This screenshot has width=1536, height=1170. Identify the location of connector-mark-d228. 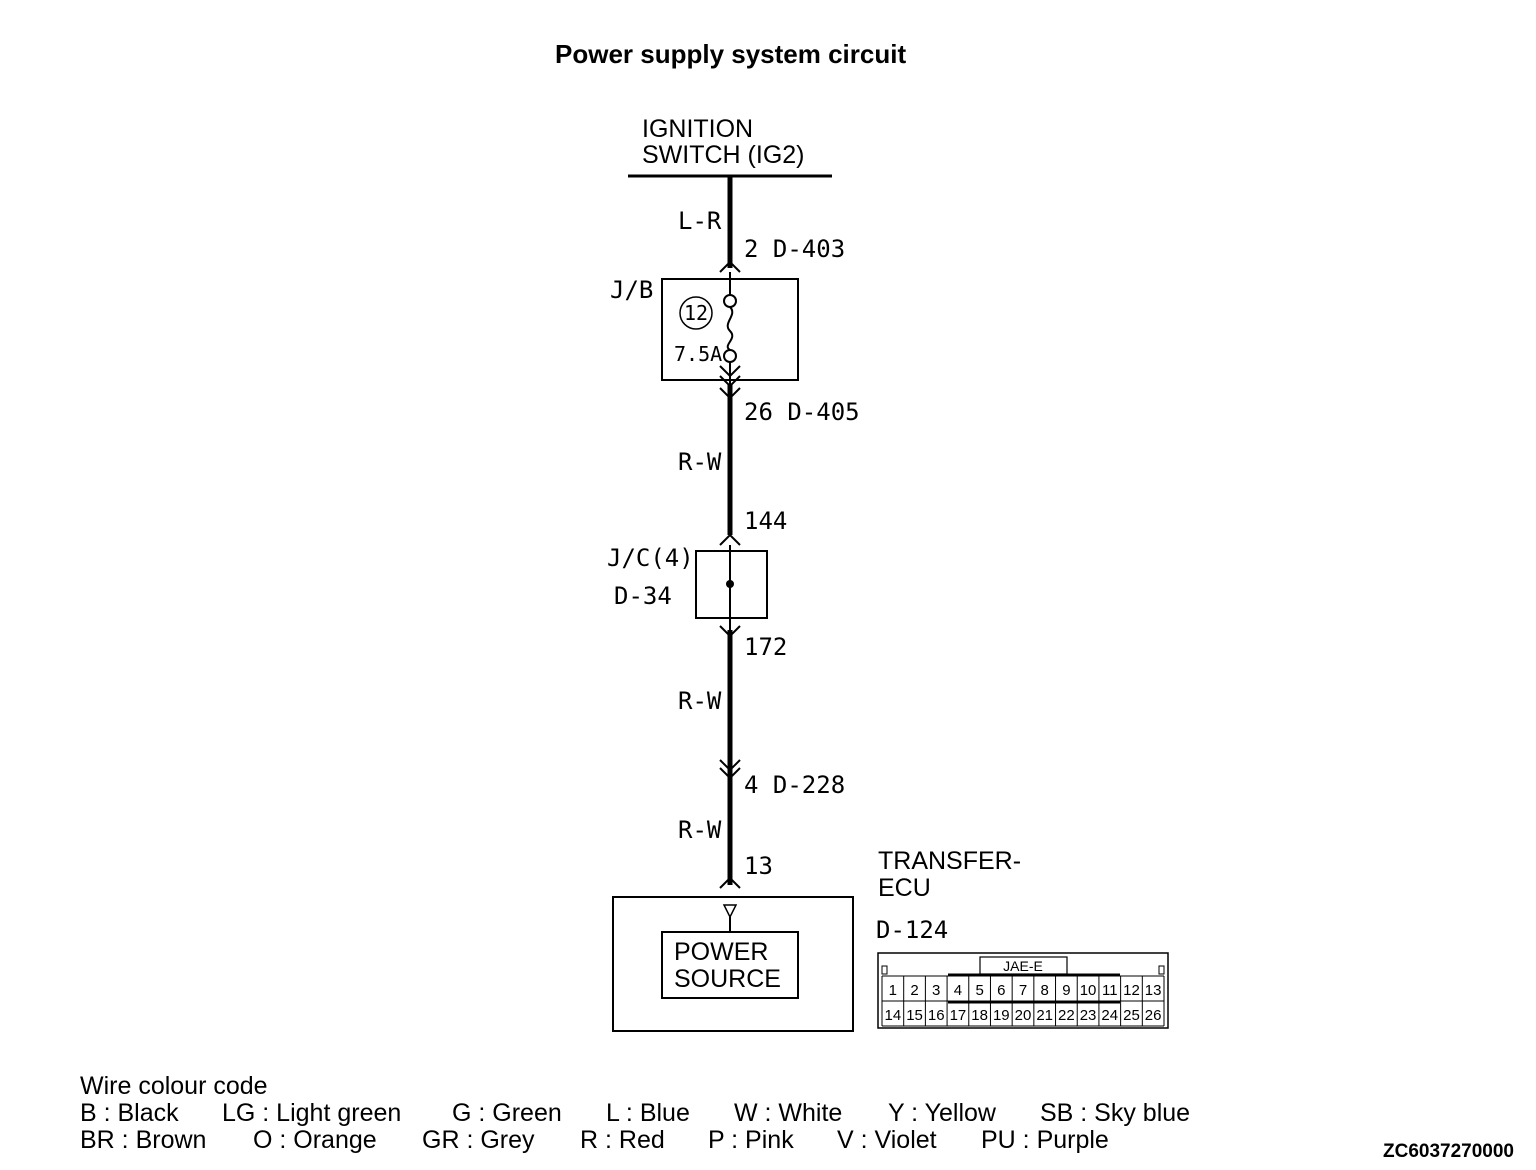
(730, 769).